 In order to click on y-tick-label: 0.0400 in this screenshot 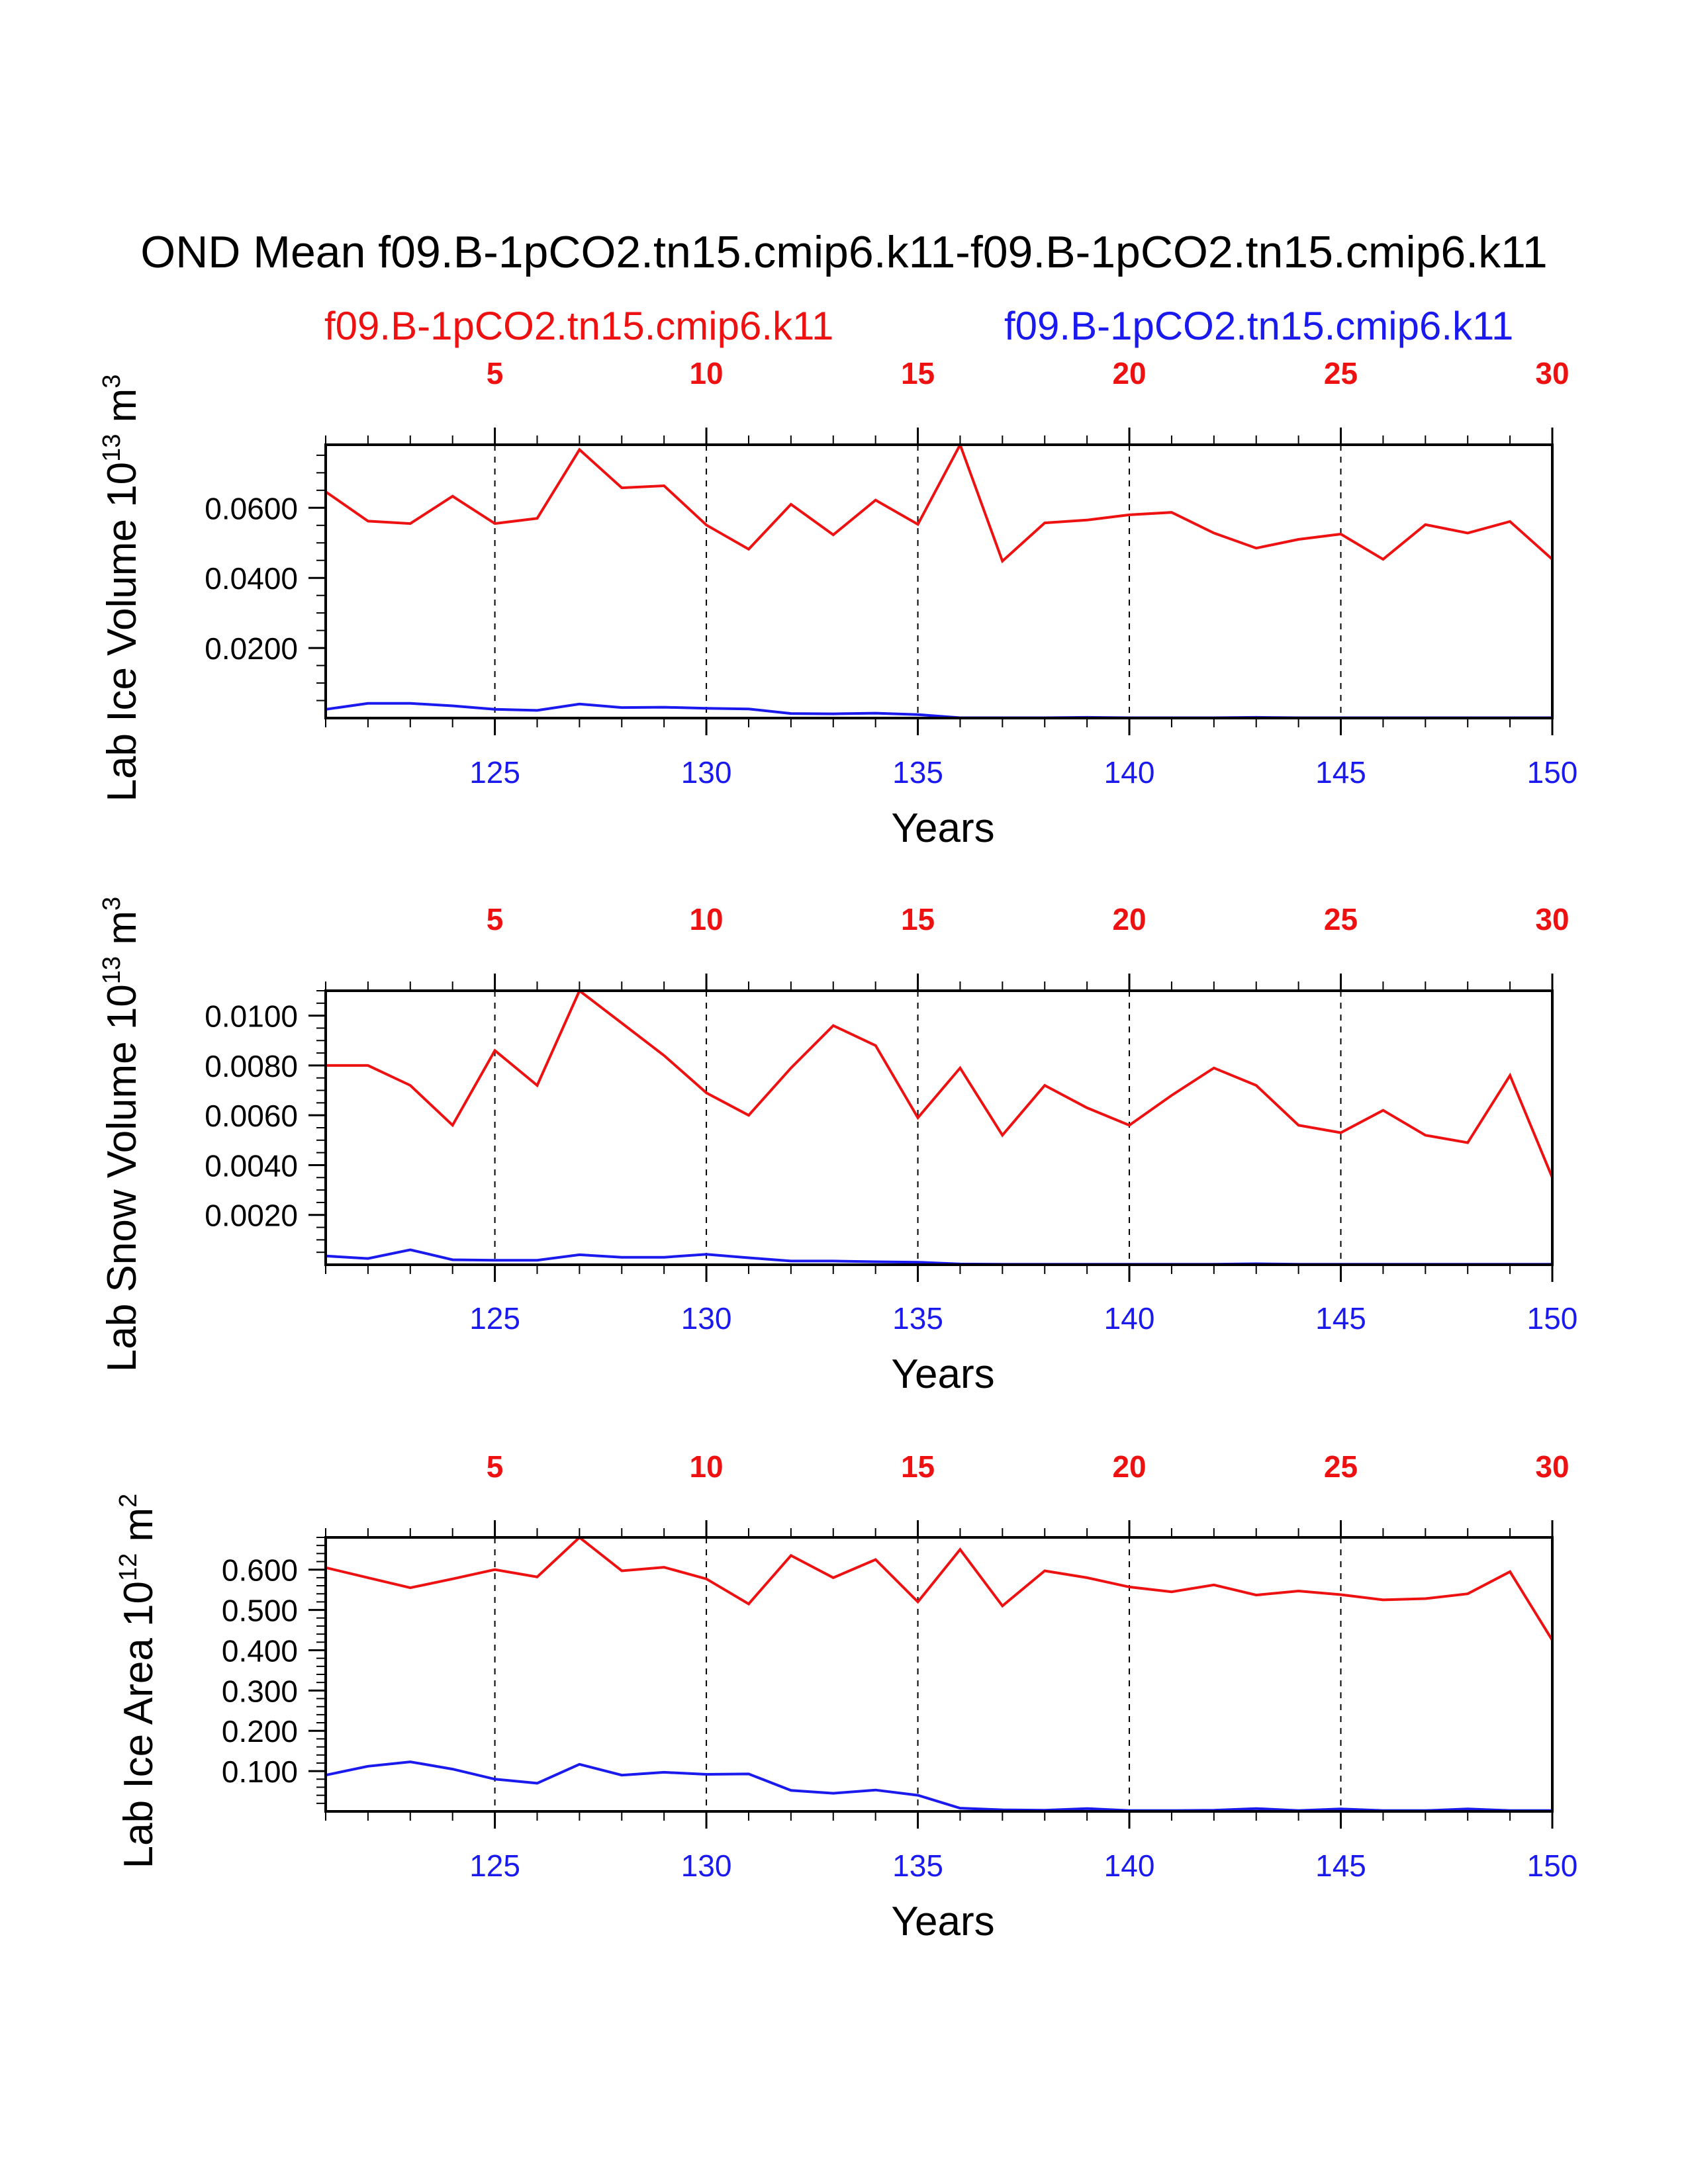, I will do `click(251, 579)`.